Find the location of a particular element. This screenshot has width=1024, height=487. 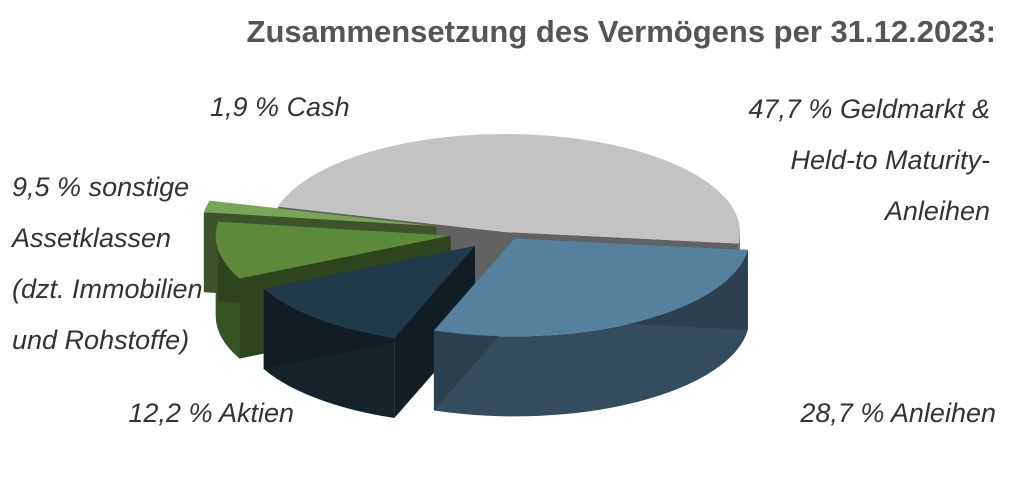

slice-label: 28,7 % Anleihen is located at coordinates (898, 413).